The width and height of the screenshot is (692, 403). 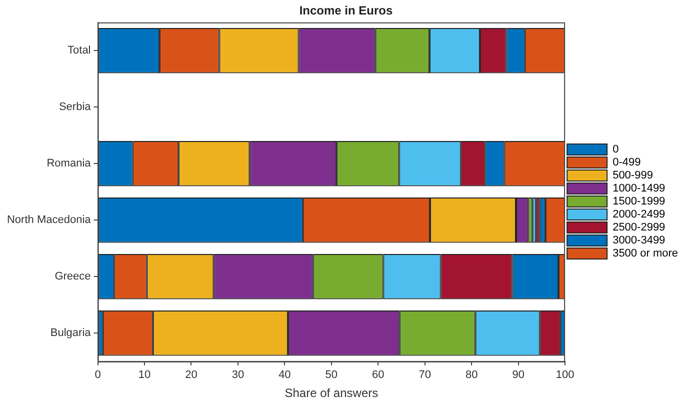 What do you see at coordinates (144, 375) in the screenshot?
I see `x-tick-label: 10` at bounding box center [144, 375].